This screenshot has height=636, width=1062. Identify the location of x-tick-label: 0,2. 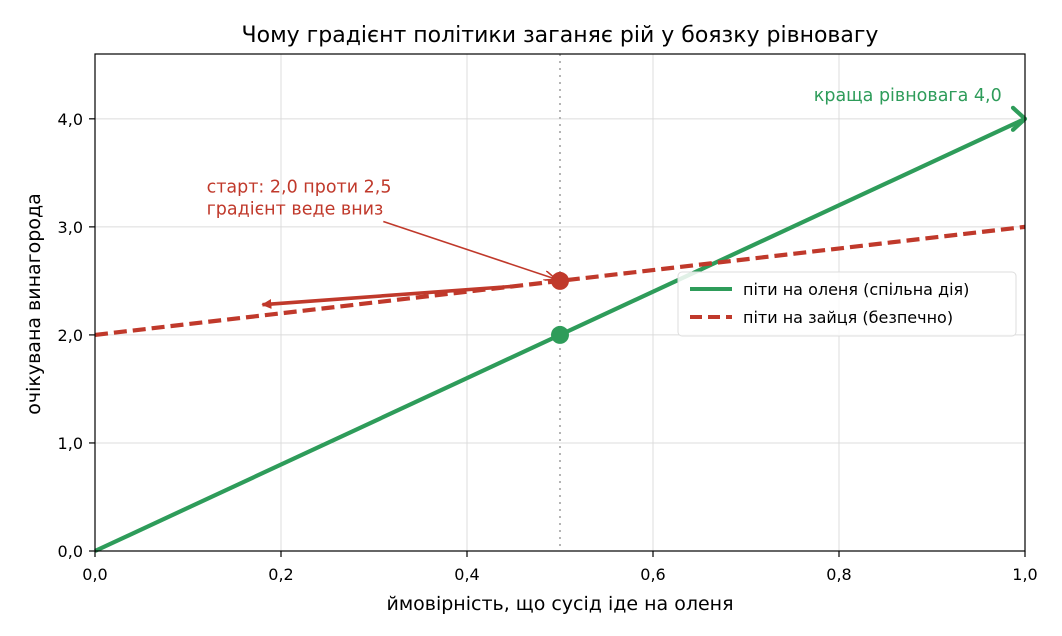
(280, 574).